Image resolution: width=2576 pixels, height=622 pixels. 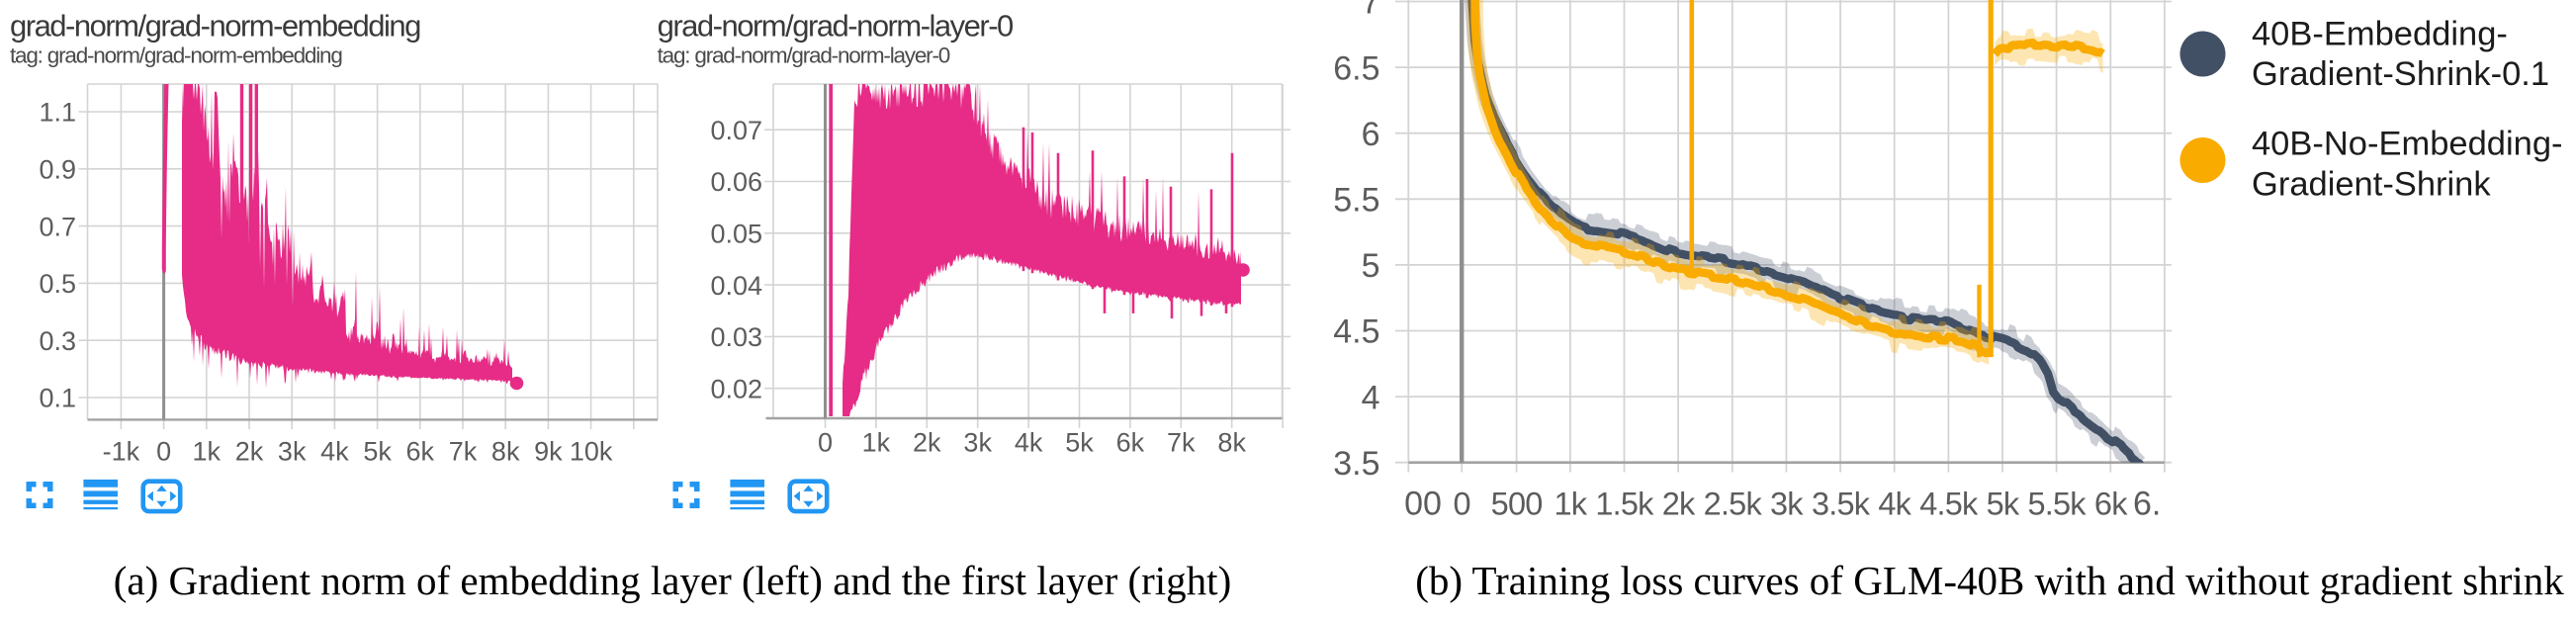 What do you see at coordinates (1356, 68) in the screenshot?
I see `svg-text: 6.5` at bounding box center [1356, 68].